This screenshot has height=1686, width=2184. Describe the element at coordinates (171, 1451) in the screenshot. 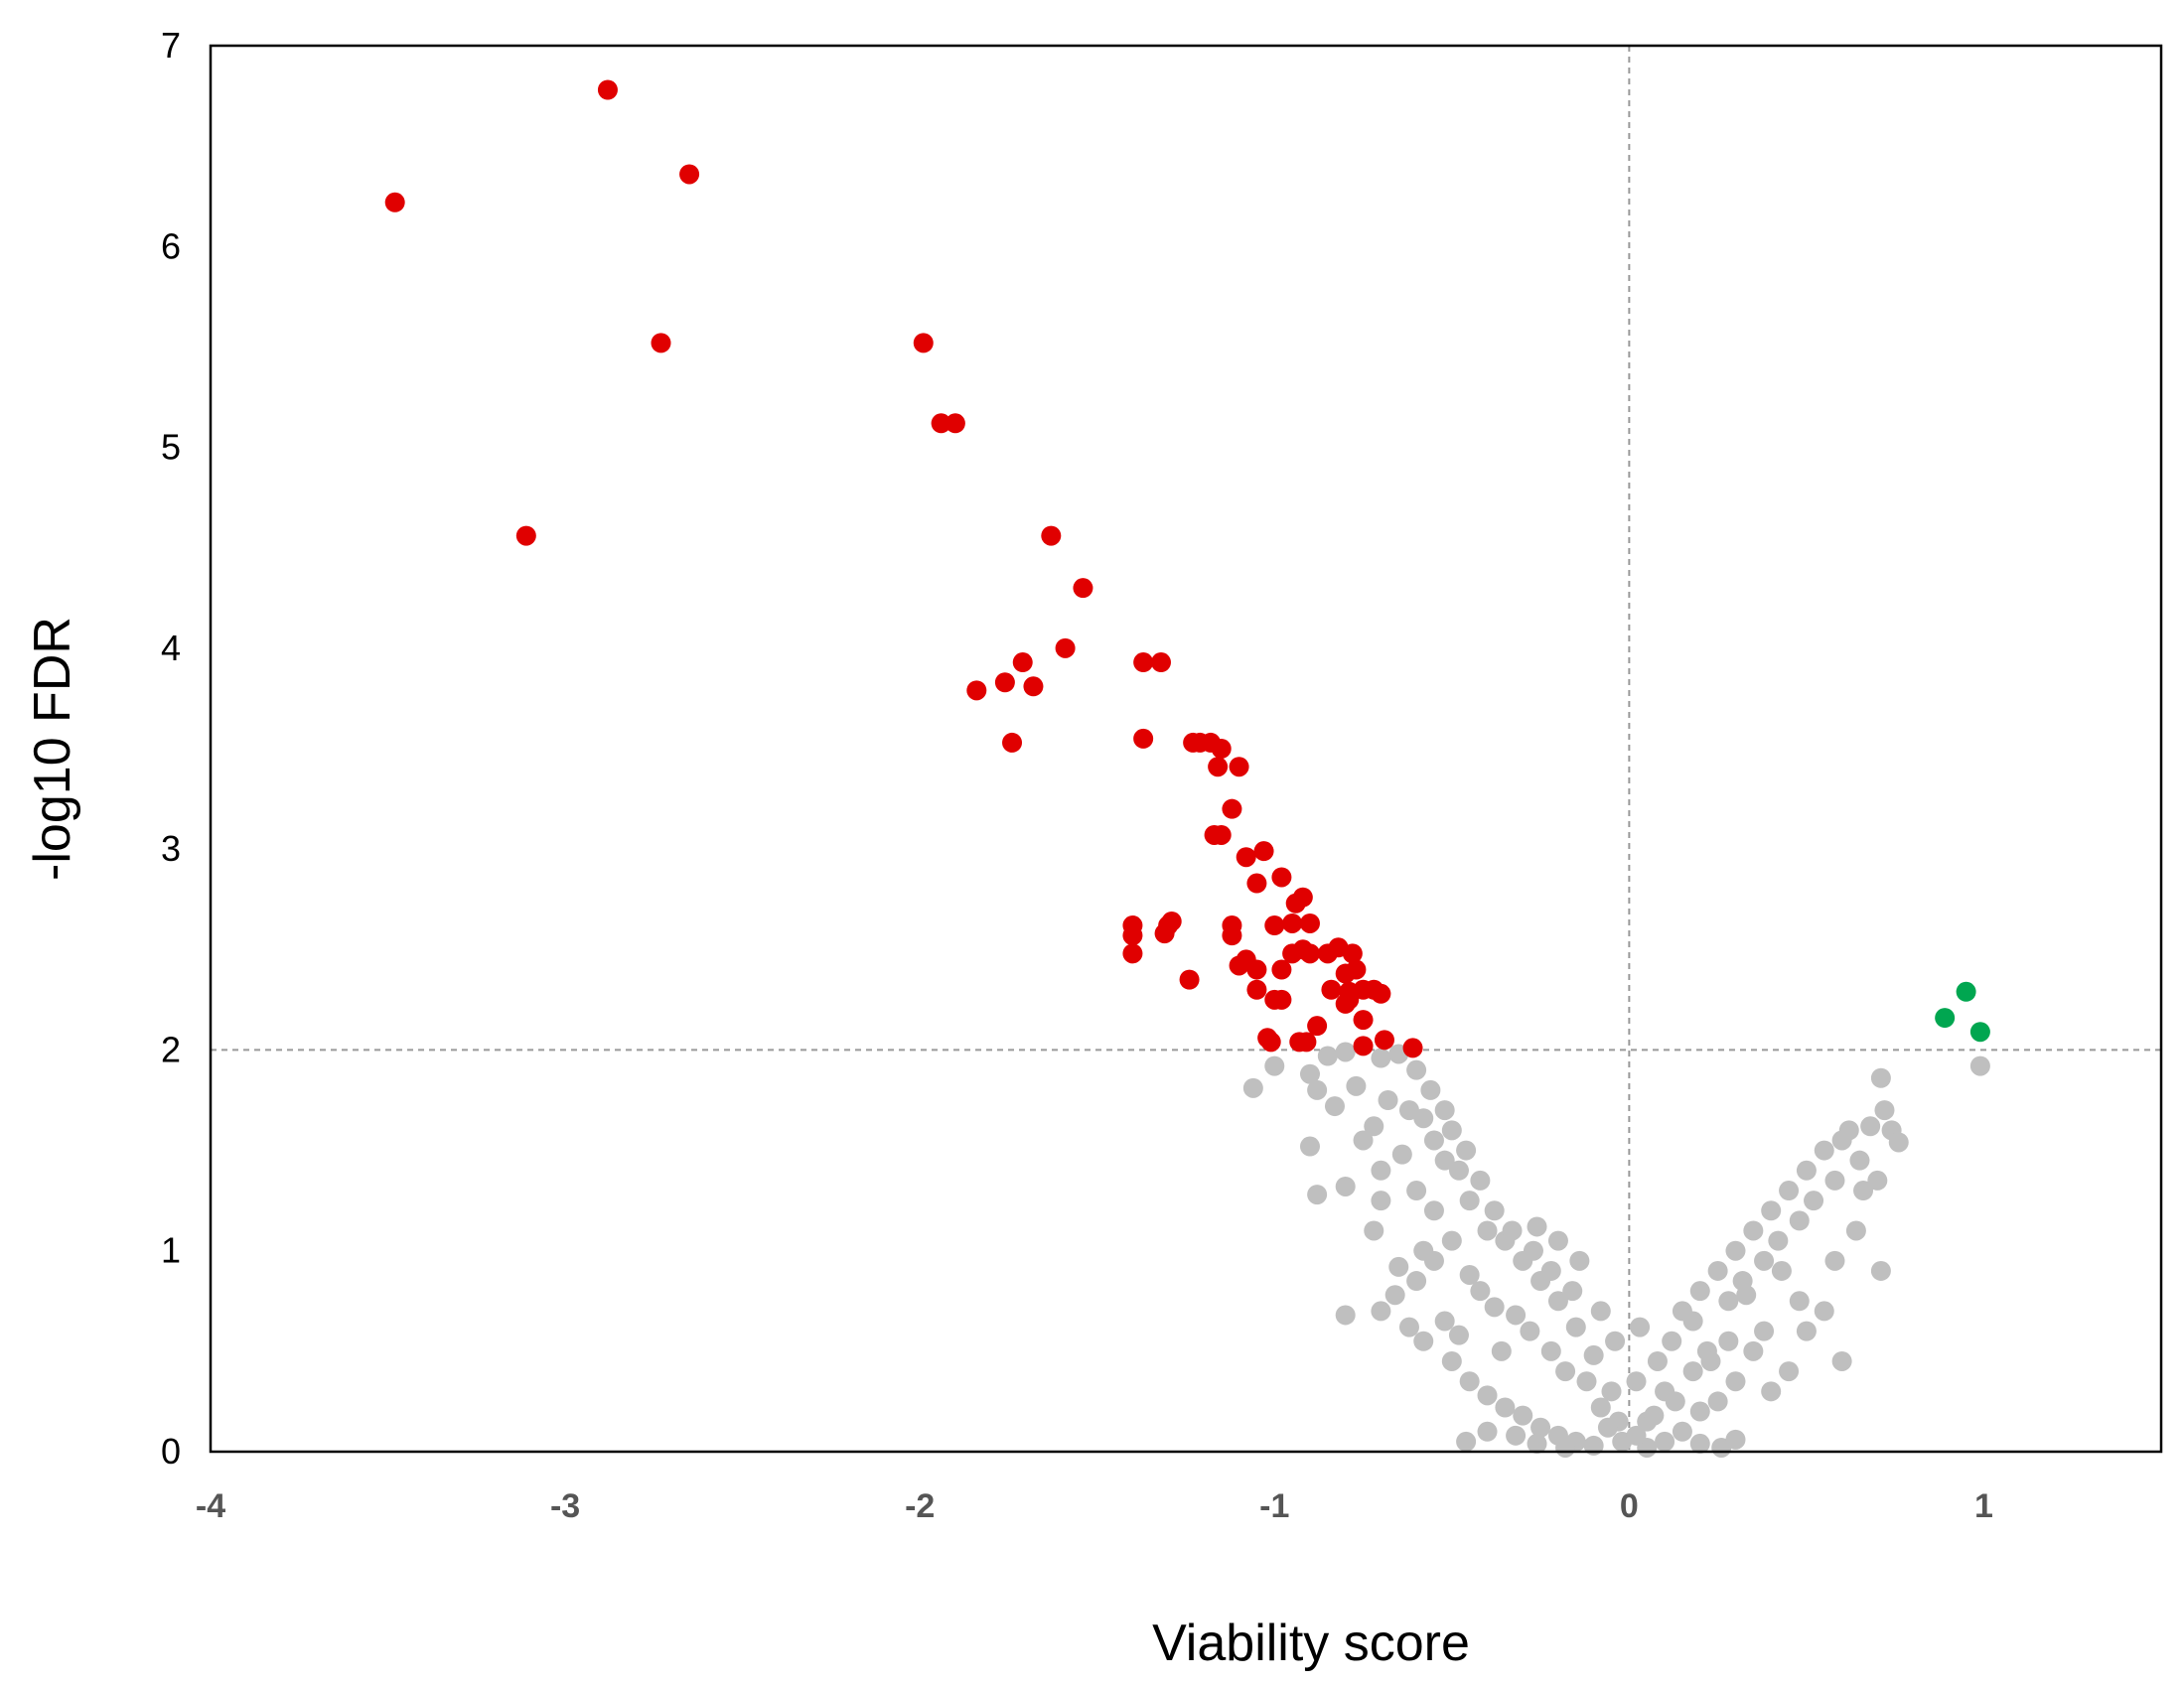

I see `y-tick-label: 0` at that location.